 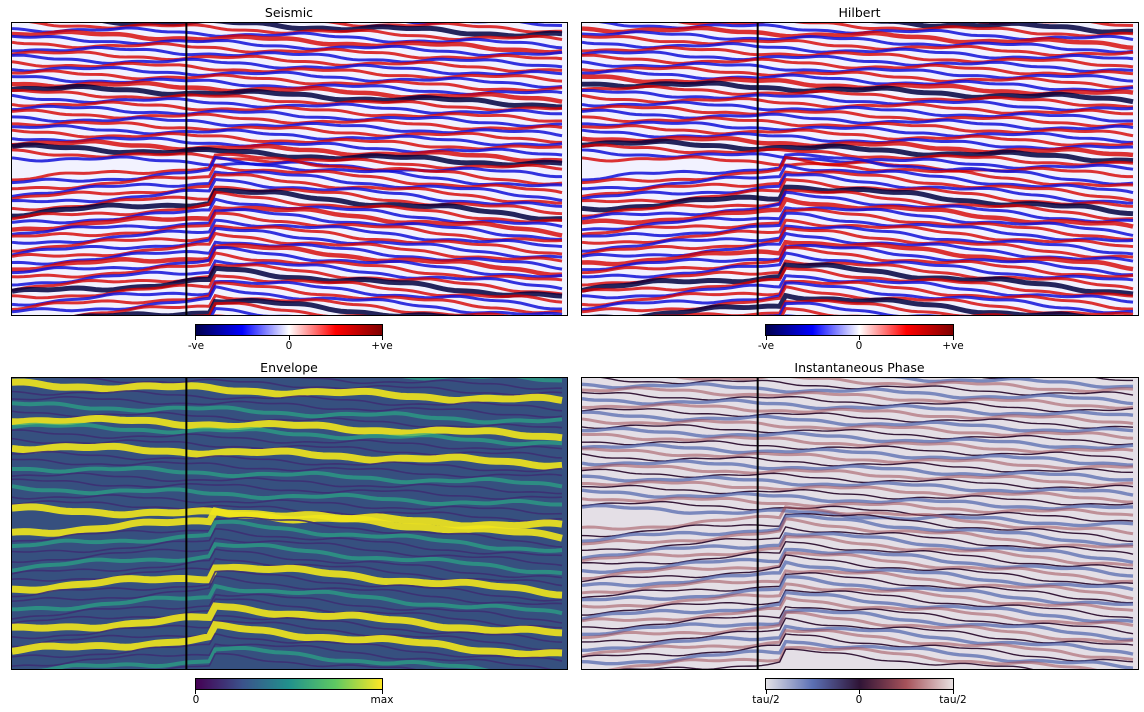 I want to click on hilbert-colorbar-mid: 0, so click(x=859, y=346).